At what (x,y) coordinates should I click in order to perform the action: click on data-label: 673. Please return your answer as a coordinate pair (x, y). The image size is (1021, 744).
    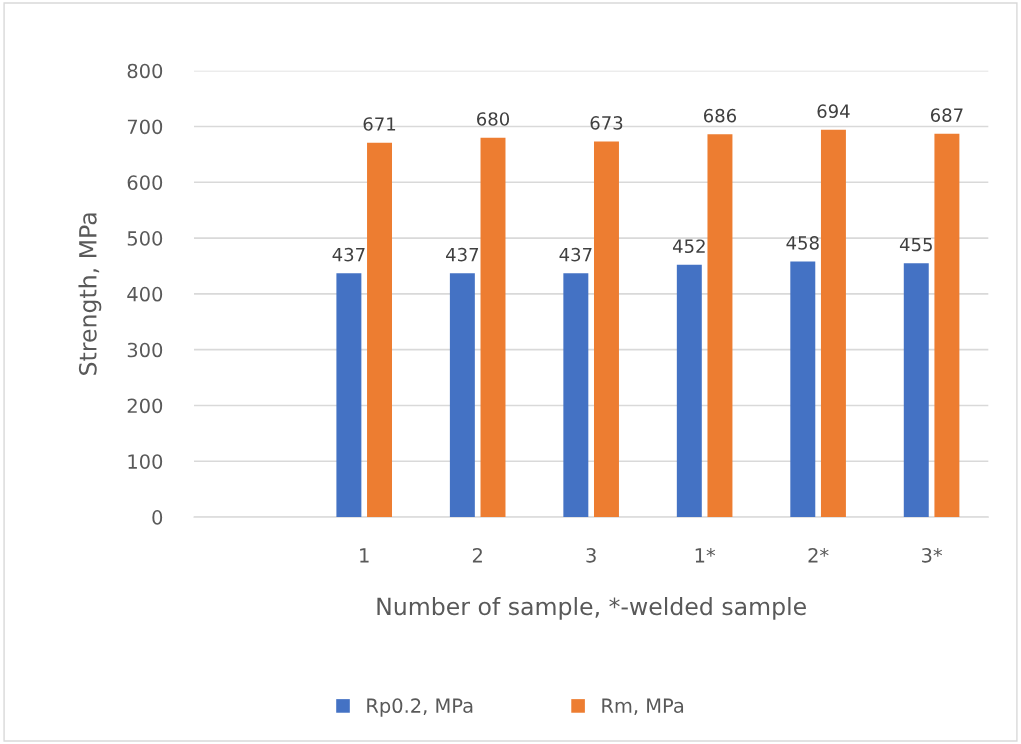
    Looking at the image, I should click on (606, 123).